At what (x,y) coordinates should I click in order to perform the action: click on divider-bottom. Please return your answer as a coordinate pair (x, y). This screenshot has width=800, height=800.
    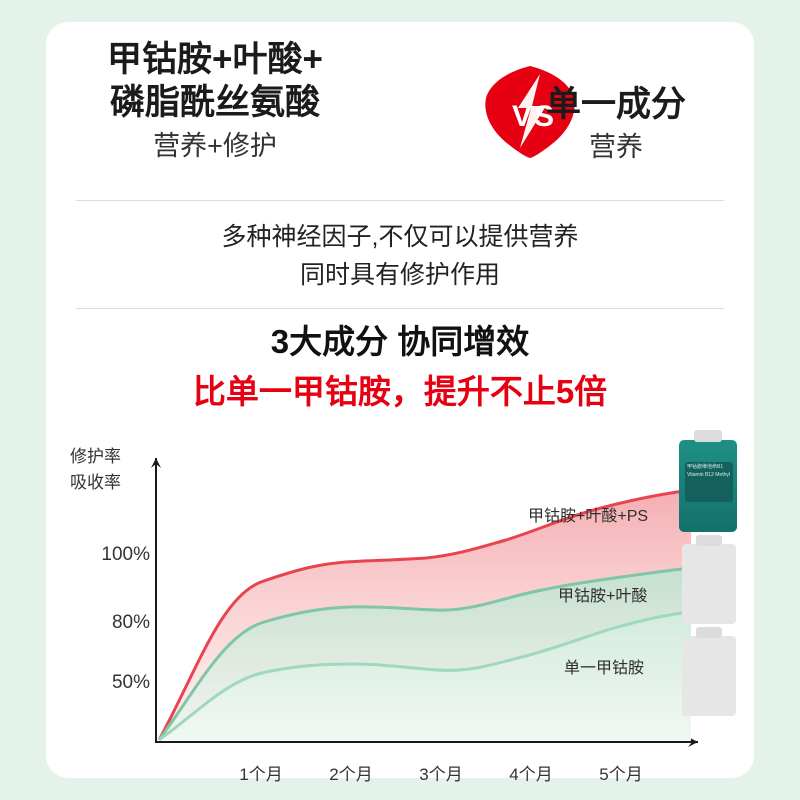
    Looking at the image, I should click on (400, 308).